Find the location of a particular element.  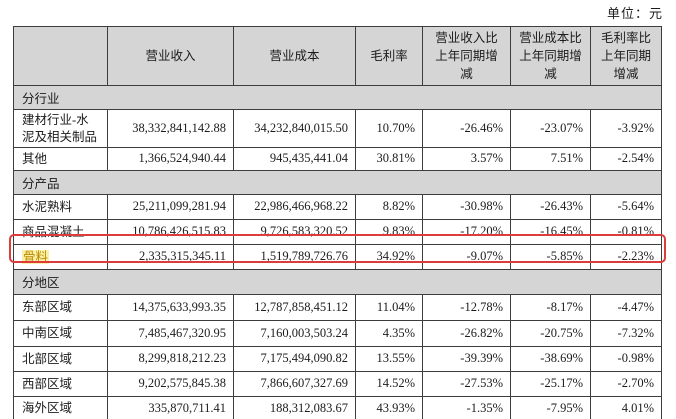

cell-revenue-yoy: 3.57% is located at coordinates (466, 158).